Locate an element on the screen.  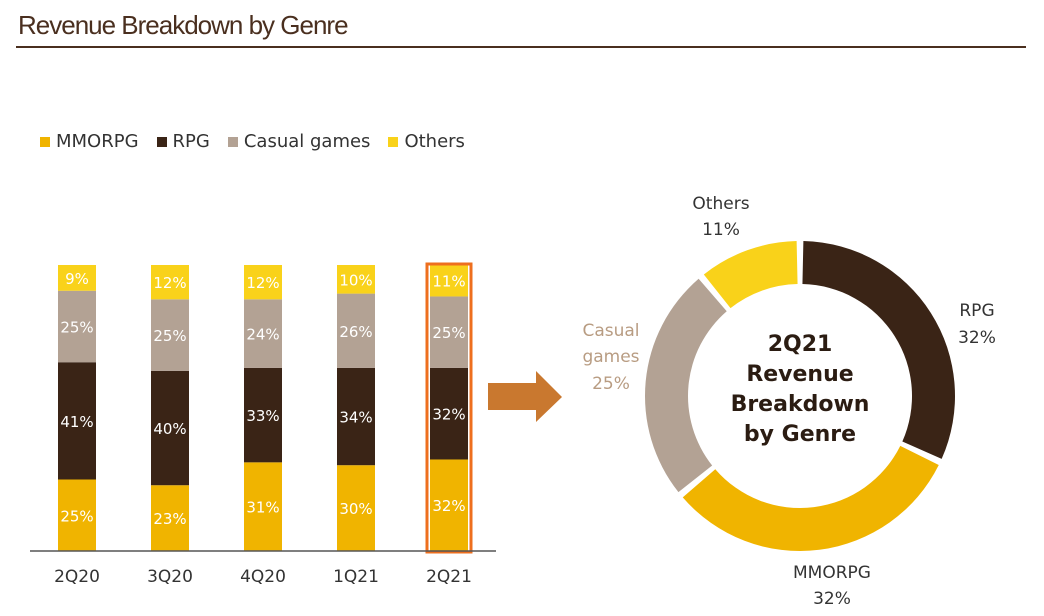
bar-value-label: 9% is located at coordinates (77, 279).